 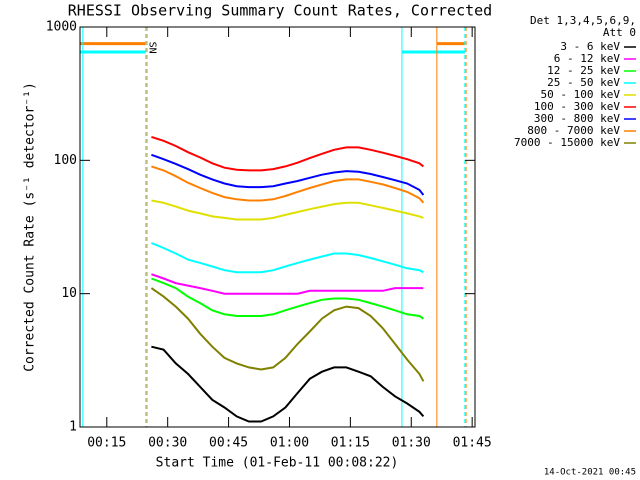 What do you see at coordinates (577, 118) in the screenshot?
I see `legend-label: 300 - 800 keV` at bounding box center [577, 118].